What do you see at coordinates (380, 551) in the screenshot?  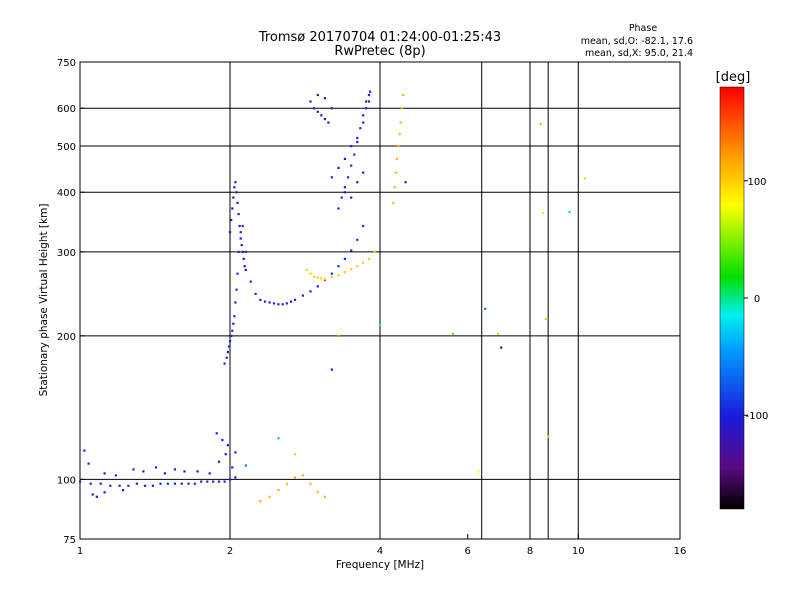 I see `x-tick-label: 4` at bounding box center [380, 551].